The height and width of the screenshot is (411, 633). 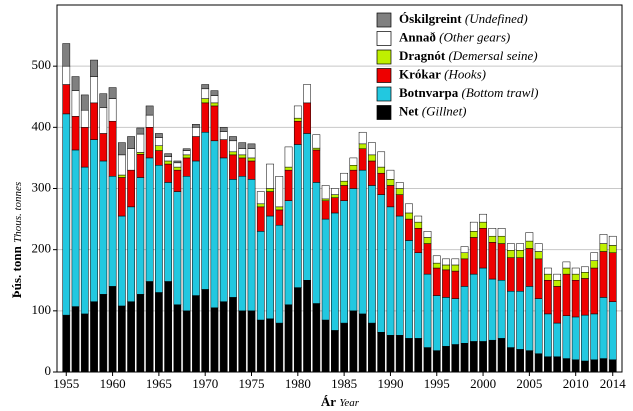 I want to click on x-tick-label: 2005, so click(x=529, y=383).